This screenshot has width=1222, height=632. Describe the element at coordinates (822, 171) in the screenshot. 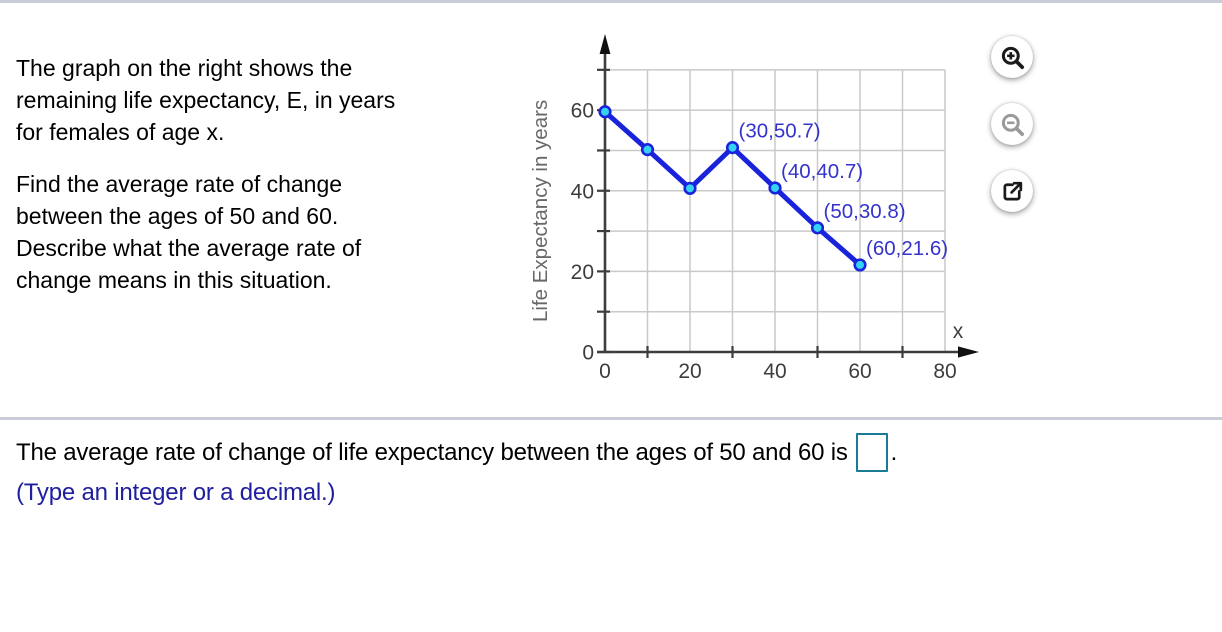

I see `data-point-label: (40,40.7)` at that location.